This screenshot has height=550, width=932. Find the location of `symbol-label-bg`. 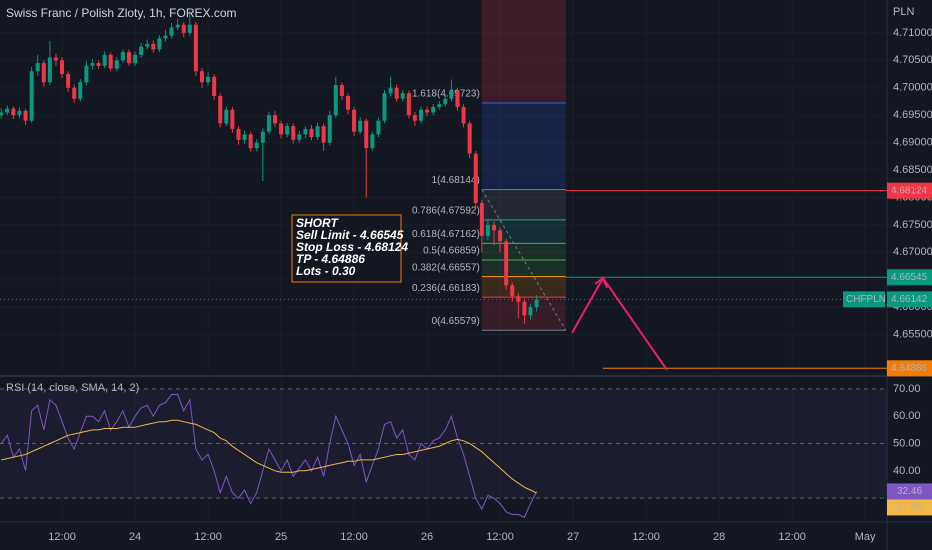

symbol-label-bg is located at coordinates (864, 299).